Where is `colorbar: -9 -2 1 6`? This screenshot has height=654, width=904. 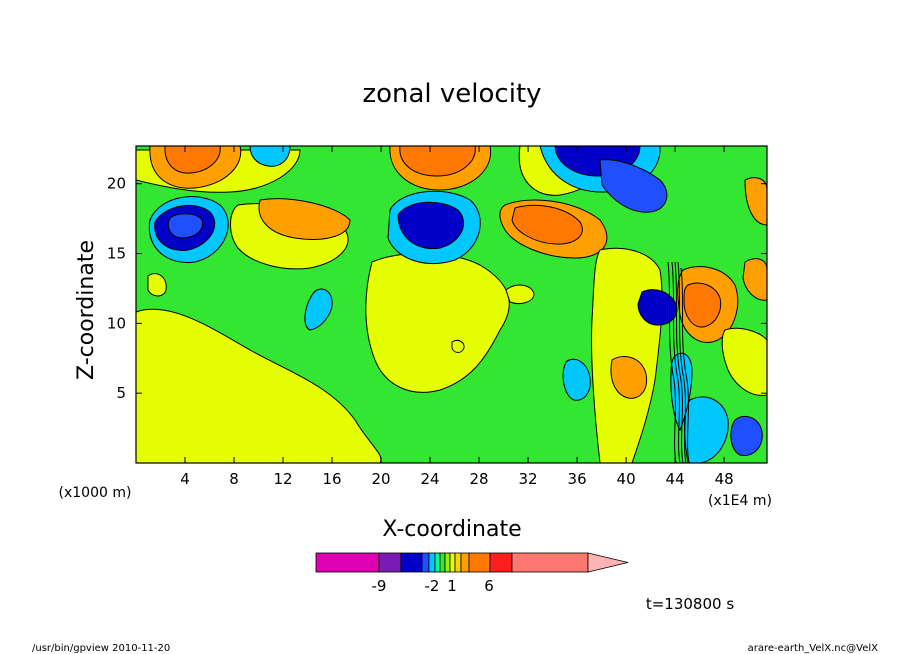 colorbar: -9 -2 1 6 is located at coordinates (472, 573).